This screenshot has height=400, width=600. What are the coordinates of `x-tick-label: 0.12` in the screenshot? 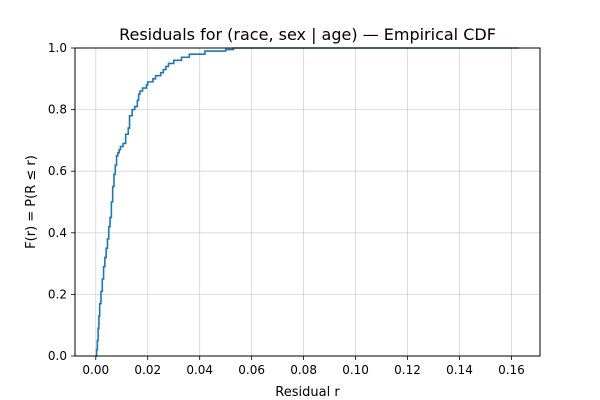 It's located at (407, 370).